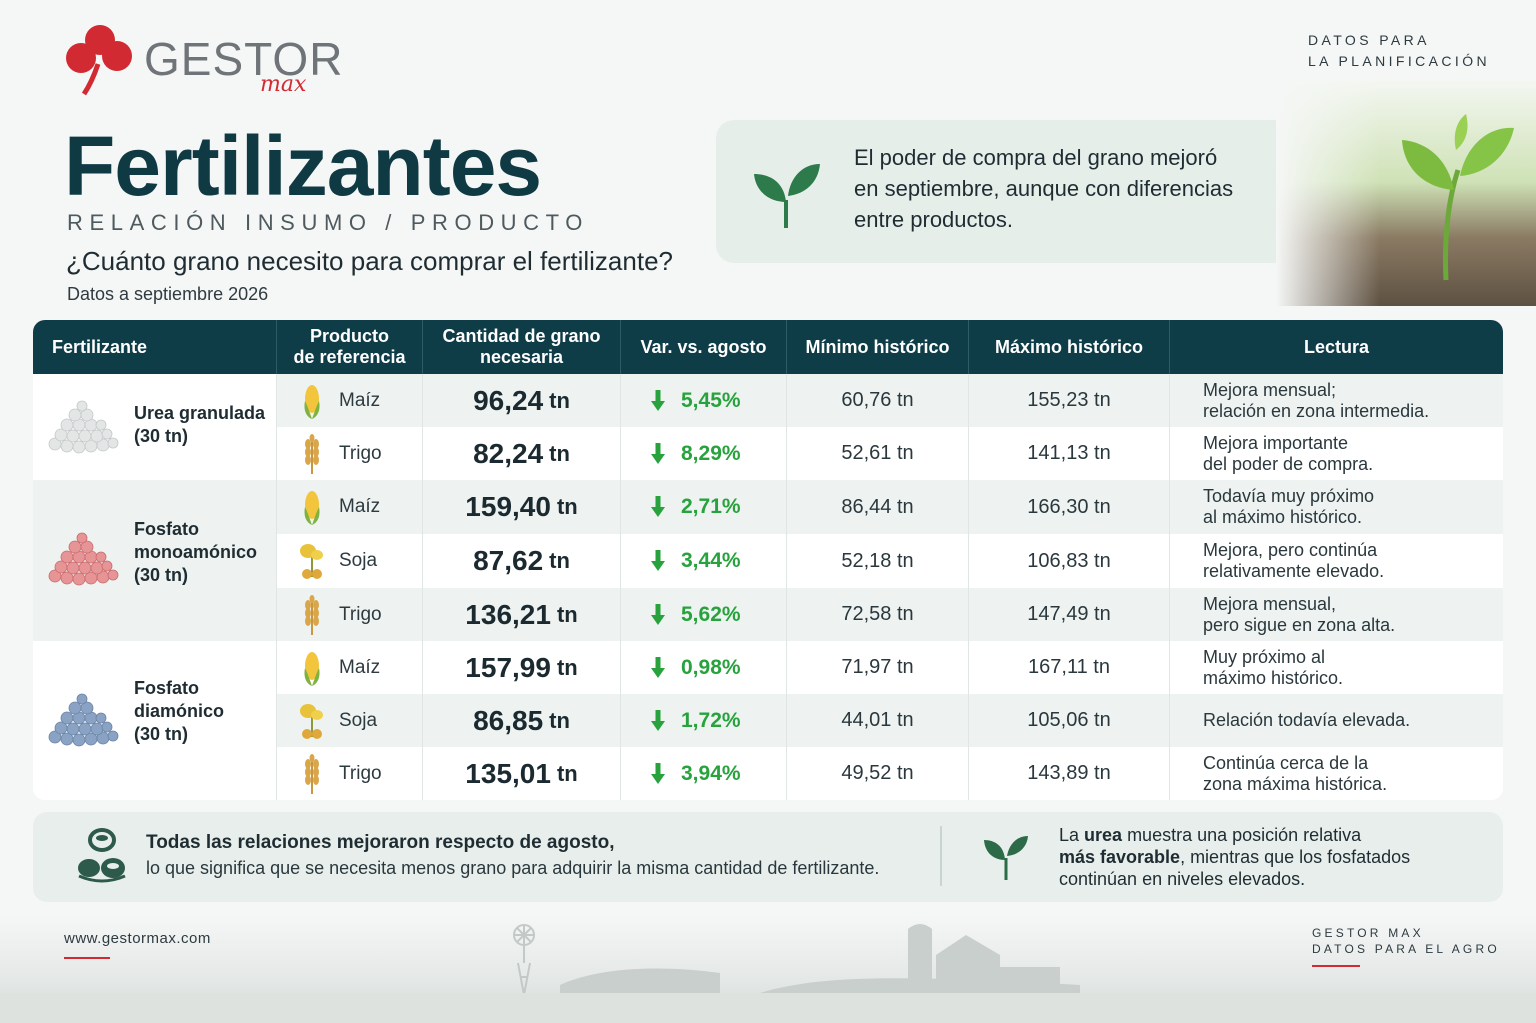  Describe the element at coordinates (1270, 603) in the screenshot. I see `reading-line1: Mejora mensual,` at that location.